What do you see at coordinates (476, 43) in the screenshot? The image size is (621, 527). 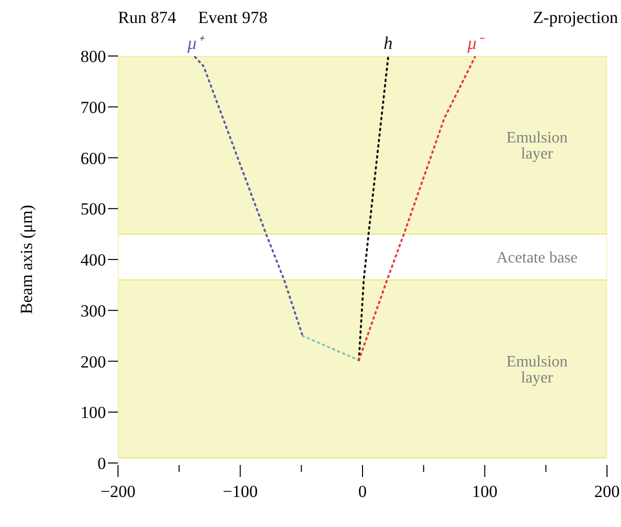 I see `series-label: μ⁻` at bounding box center [476, 43].